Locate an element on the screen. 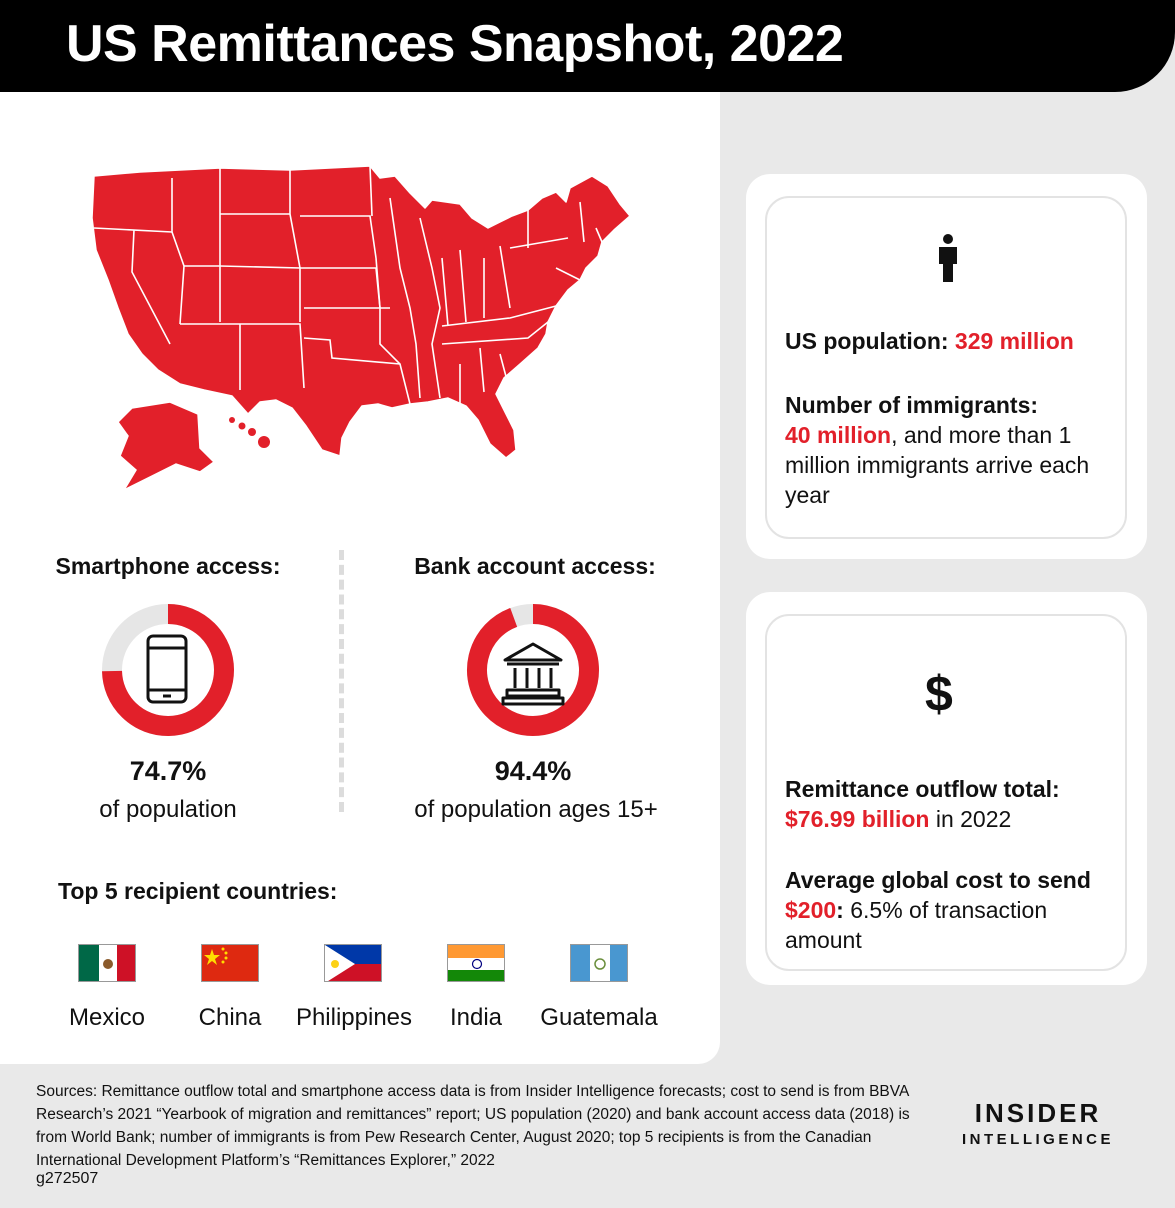 This screenshot has height=1208, width=1175. philippines-flag-icon is located at coordinates (353, 963).